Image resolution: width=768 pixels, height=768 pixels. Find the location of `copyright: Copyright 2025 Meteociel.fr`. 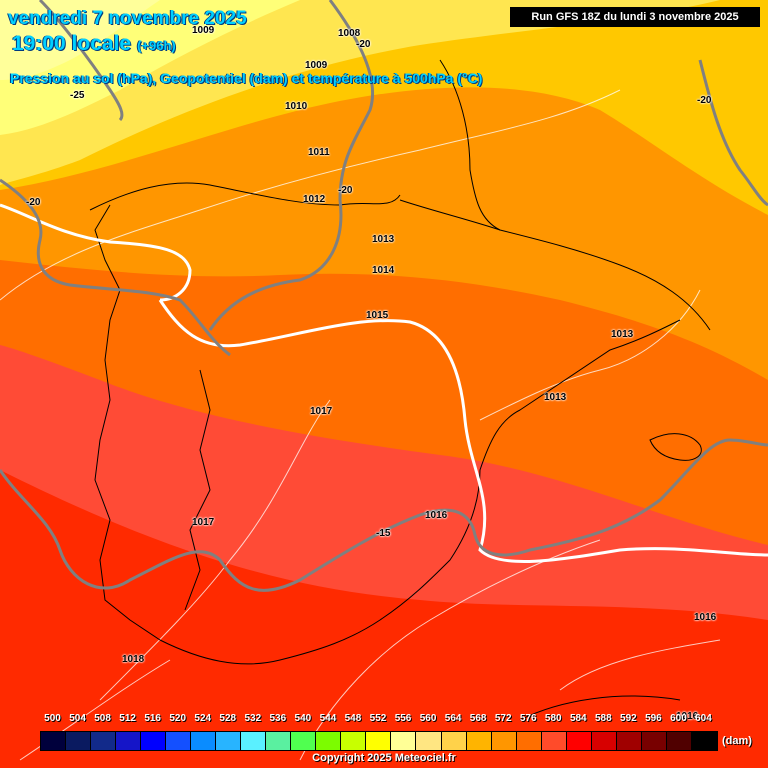

copyright: Copyright 2025 Meteociel.fr is located at coordinates (384, 758).